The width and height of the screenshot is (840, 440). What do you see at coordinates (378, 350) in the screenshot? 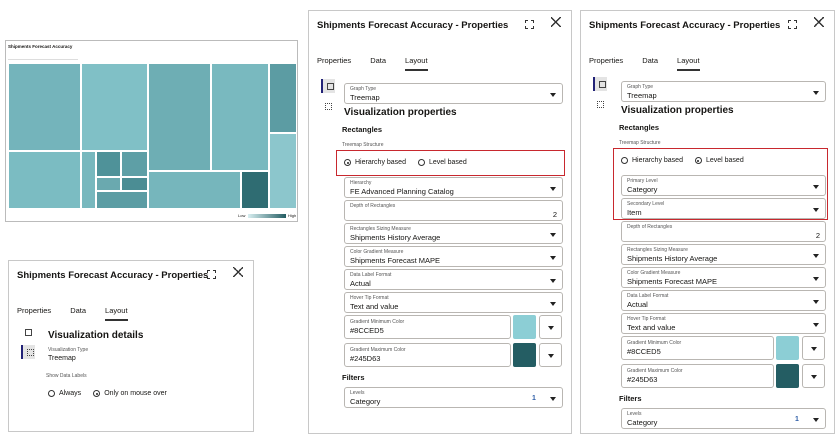
I see `field-label: Gradient Maximum Color` at bounding box center [378, 350].